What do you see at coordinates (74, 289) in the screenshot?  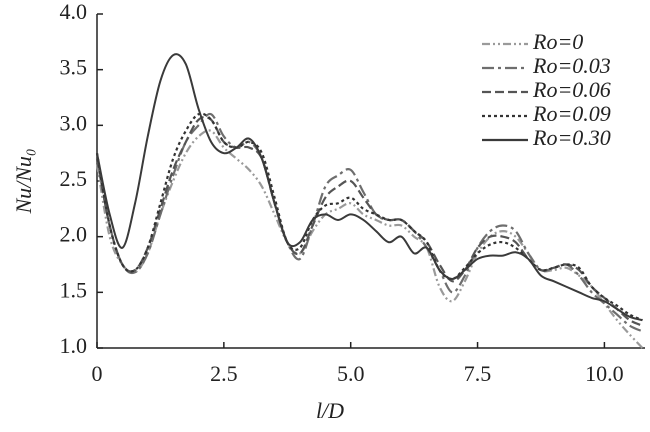 I see `y-tick-label: 1.5` at bounding box center [74, 289].